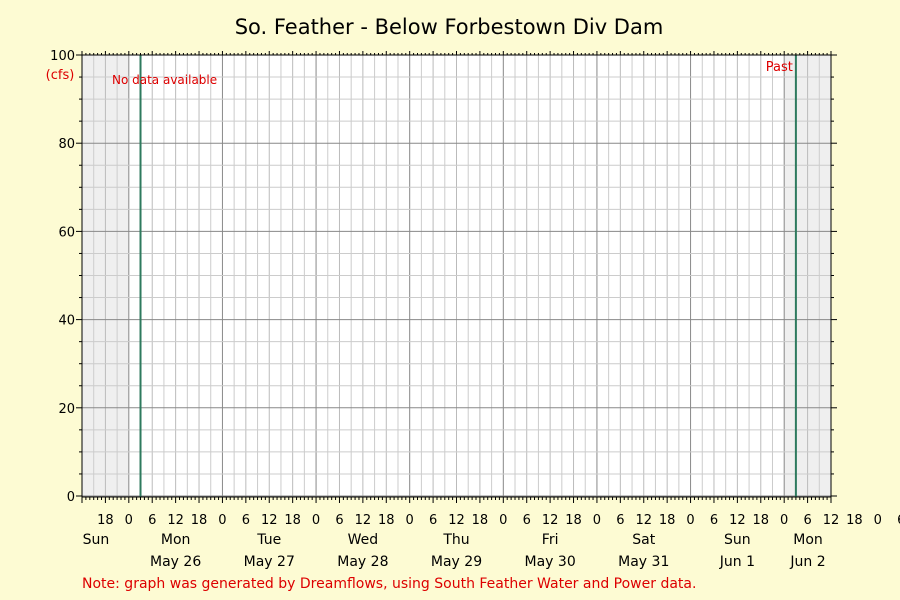 The height and width of the screenshot is (600, 900). Describe the element at coordinates (164, 80) in the screenshot. I see `no-data-annotation: No data available` at that location.